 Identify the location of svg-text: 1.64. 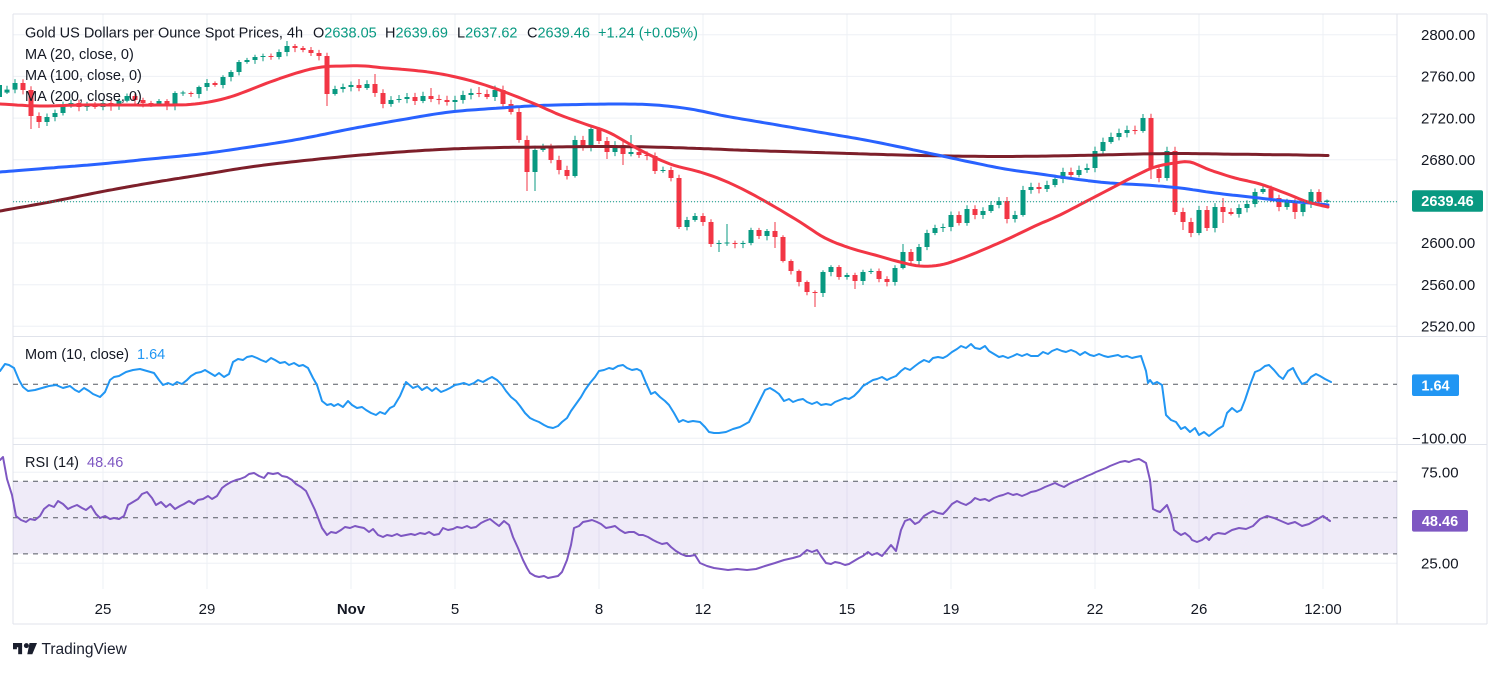
(1435, 386).